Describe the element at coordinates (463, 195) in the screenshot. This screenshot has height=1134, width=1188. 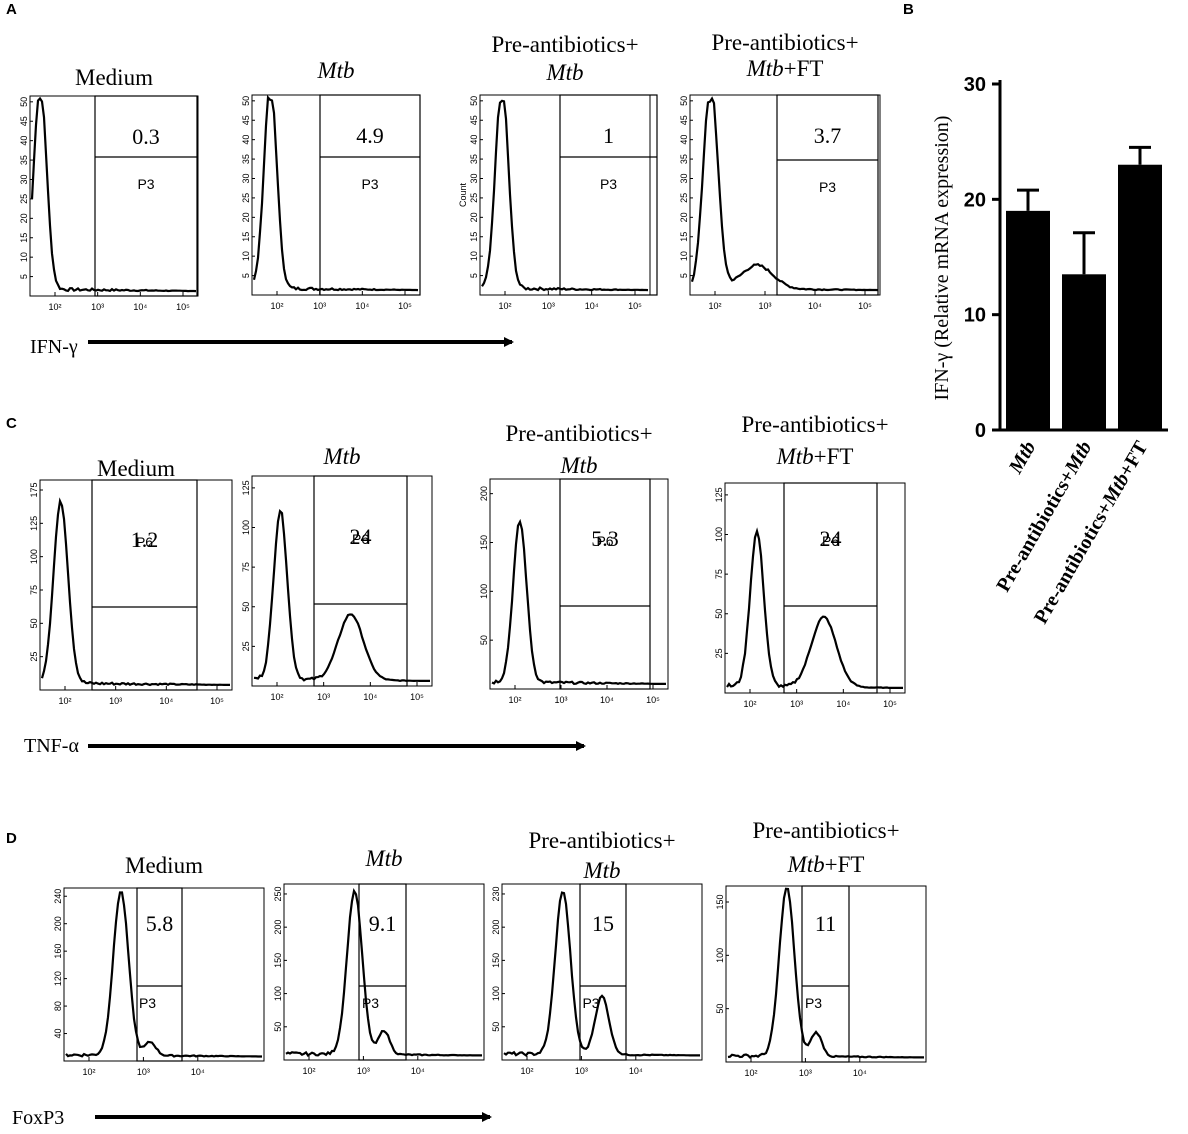
I see `y-axis-label: Count` at that location.